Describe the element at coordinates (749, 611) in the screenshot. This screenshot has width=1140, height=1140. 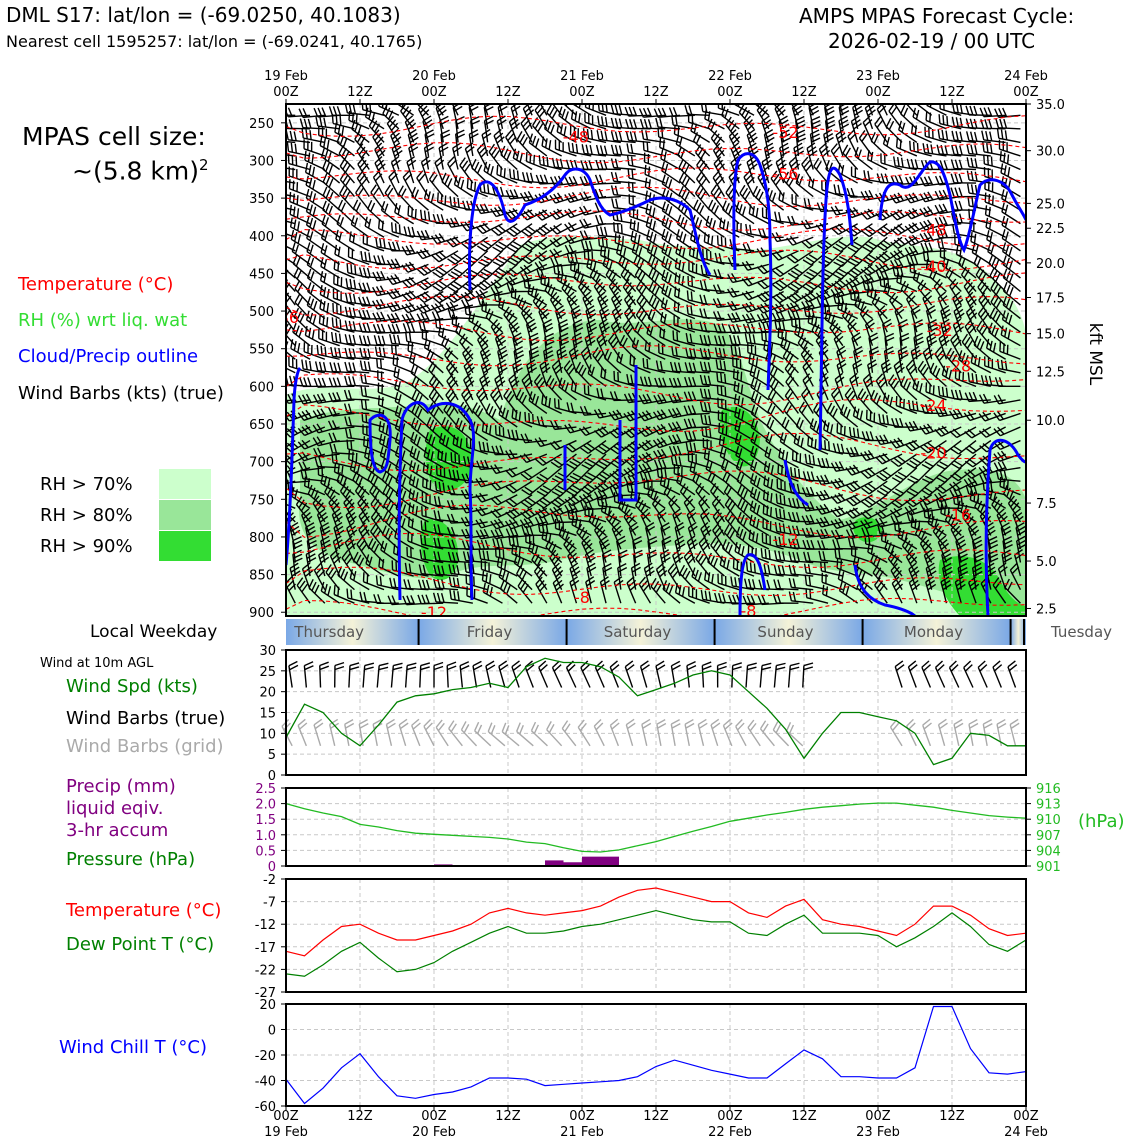
I see `temperature-contour-label: -8` at that location.